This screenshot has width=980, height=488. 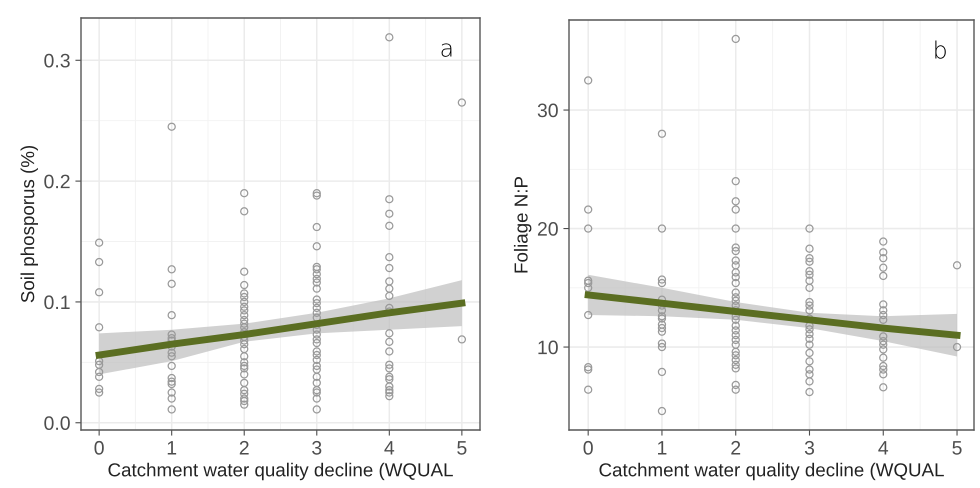 What do you see at coordinates (57, 181) in the screenshot?
I see `y-tick-label: 0.2` at bounding box center [57, 181].